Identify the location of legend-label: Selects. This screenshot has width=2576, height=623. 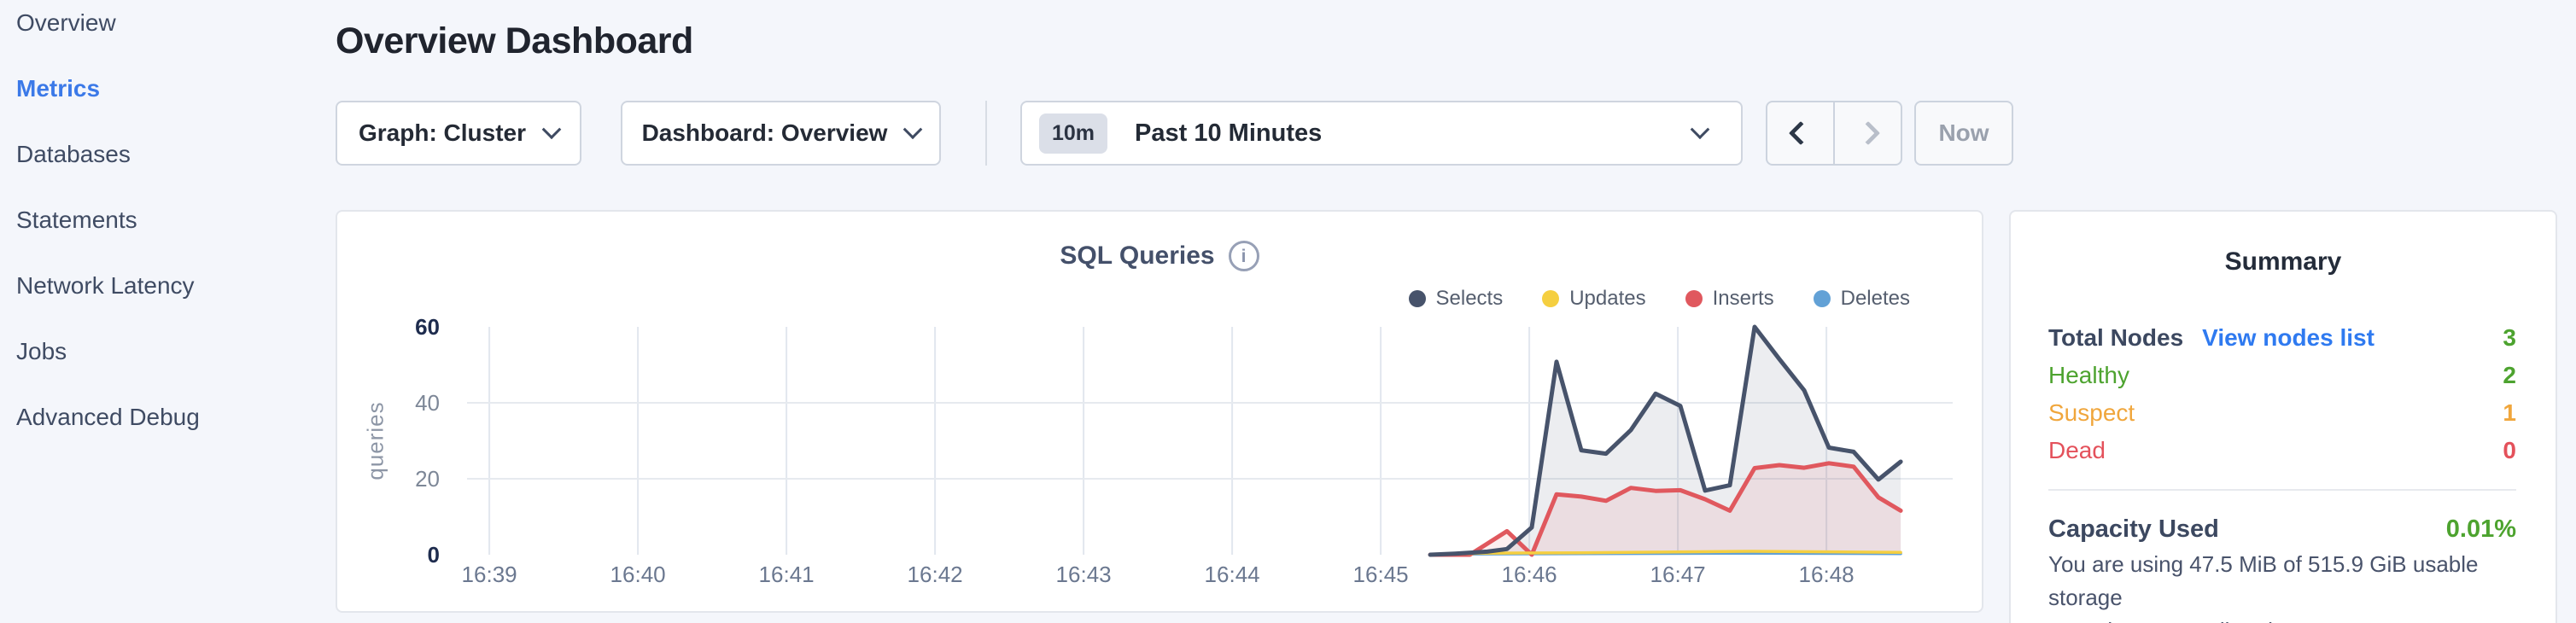
(1469, 298).